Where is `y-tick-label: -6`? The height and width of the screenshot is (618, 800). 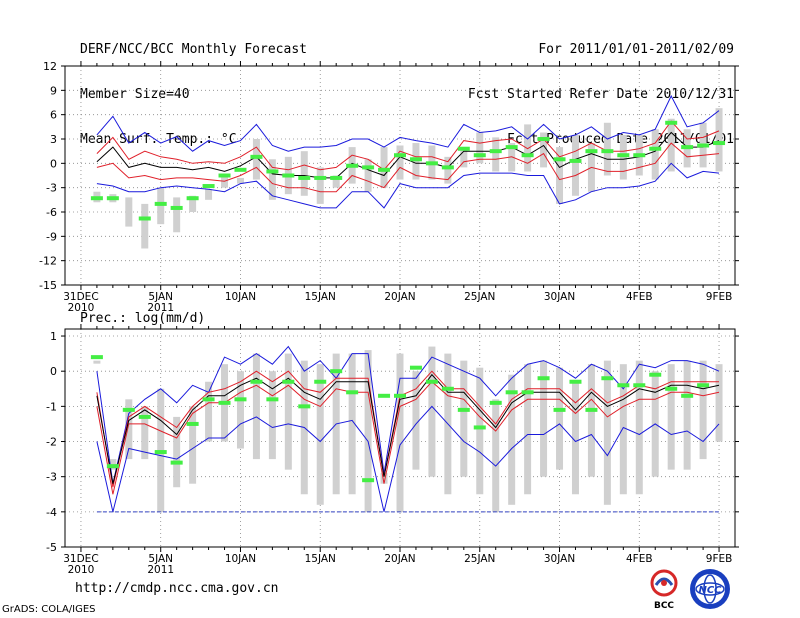 y-tick-label: -6 is located at coordinates (51, 212).